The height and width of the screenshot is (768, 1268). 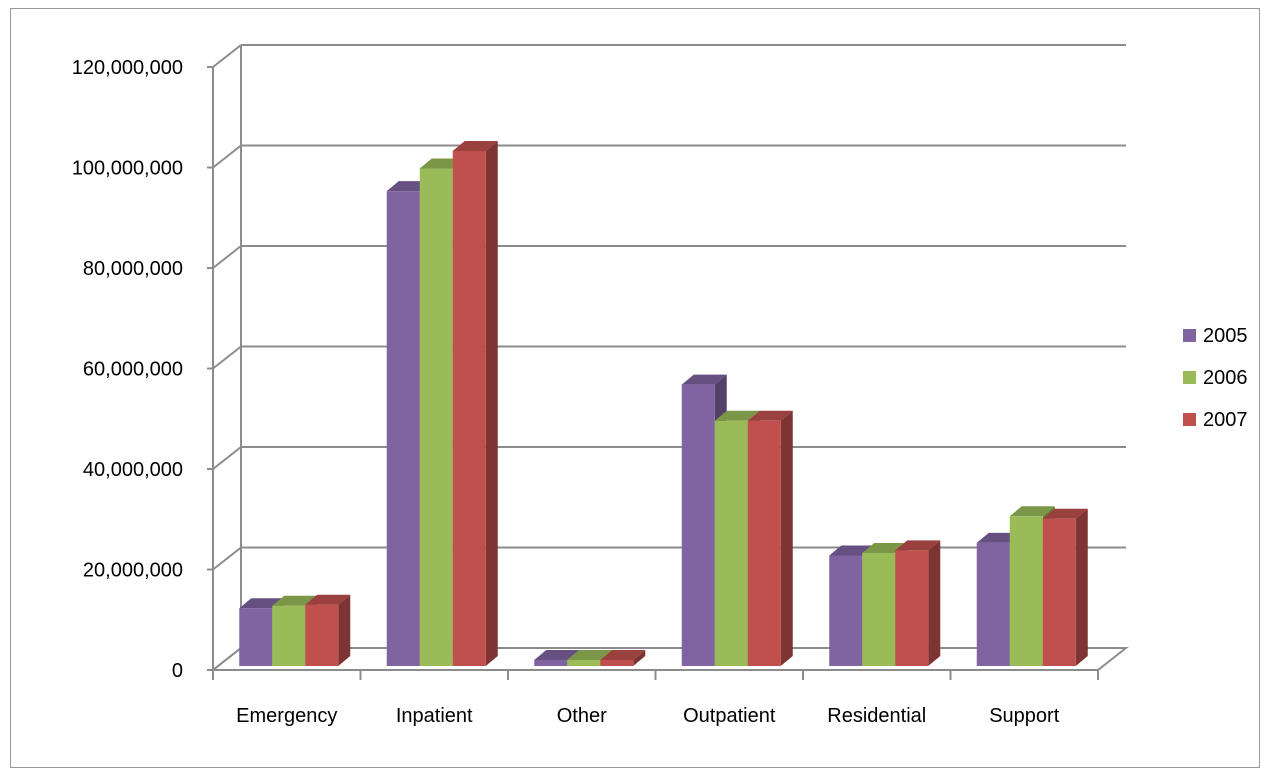 I want to click on legend: 2005 2006 2007, so click(x=1215, y=378).